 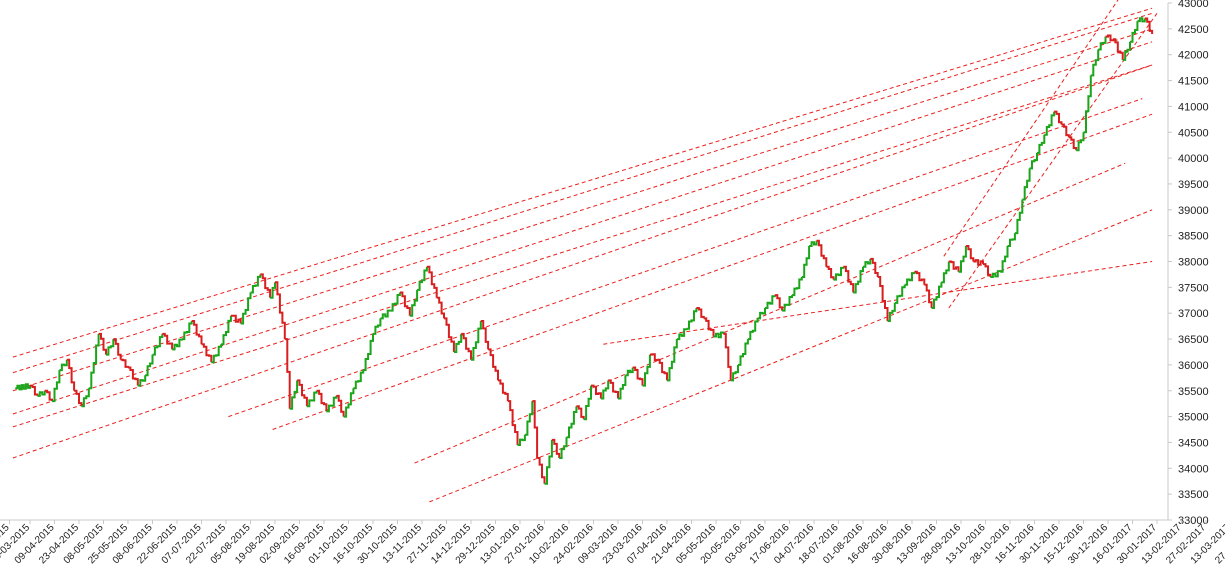 I want to click on y-tick-label: 42000, so click(x=1193, y=56).